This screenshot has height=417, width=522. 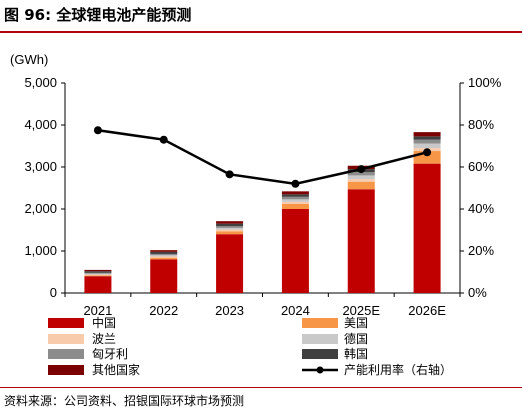 I want to click on left-tick-label: 1,000, so click(x=40, y=250).